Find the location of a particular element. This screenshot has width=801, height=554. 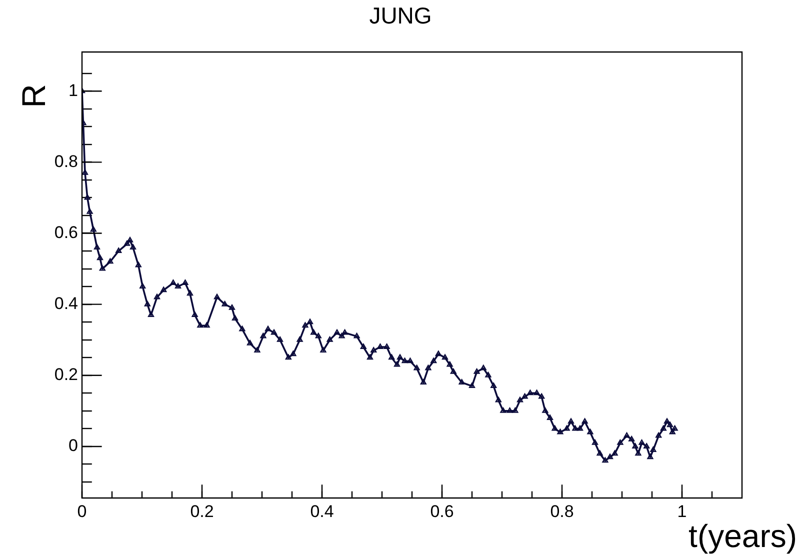

y-tick-label: 1 is located at coordinates (73, 90).